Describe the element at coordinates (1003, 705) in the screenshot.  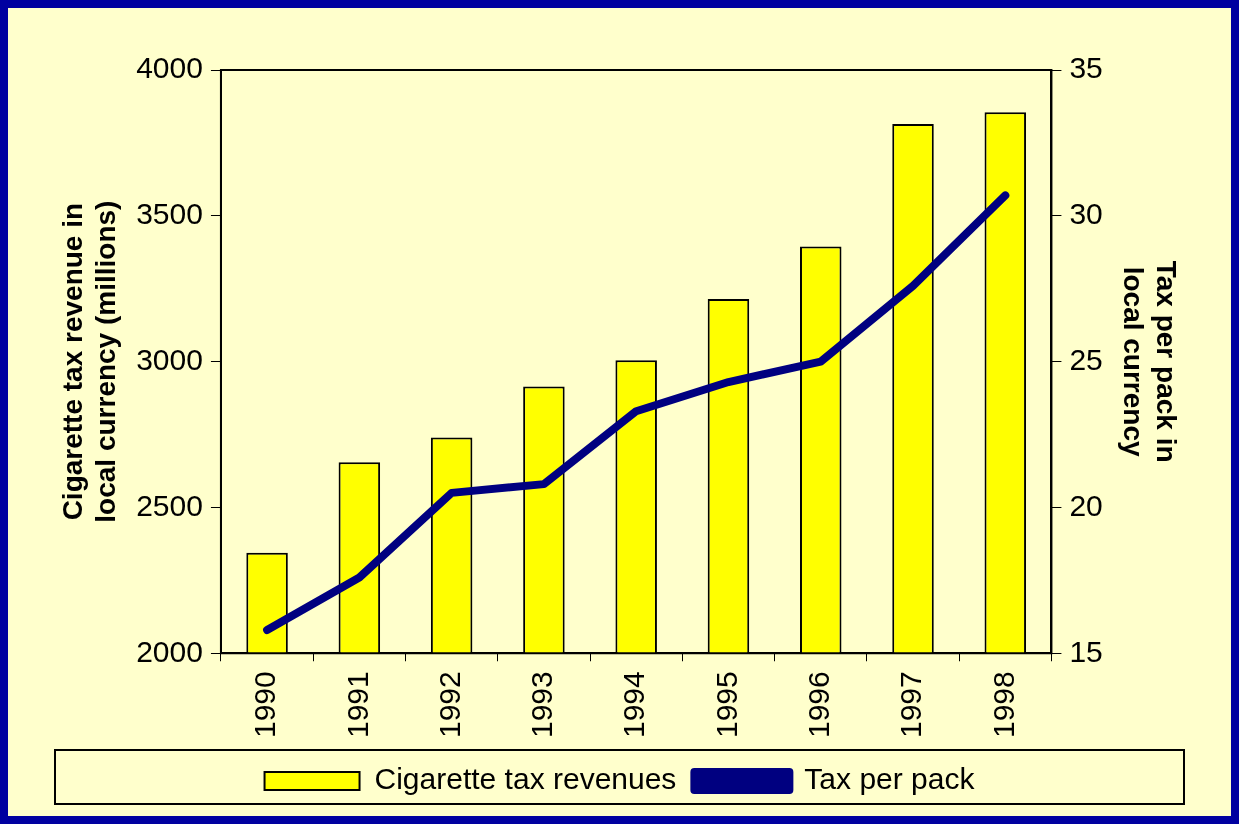
I see `x-tick-label: 1998` at that location.